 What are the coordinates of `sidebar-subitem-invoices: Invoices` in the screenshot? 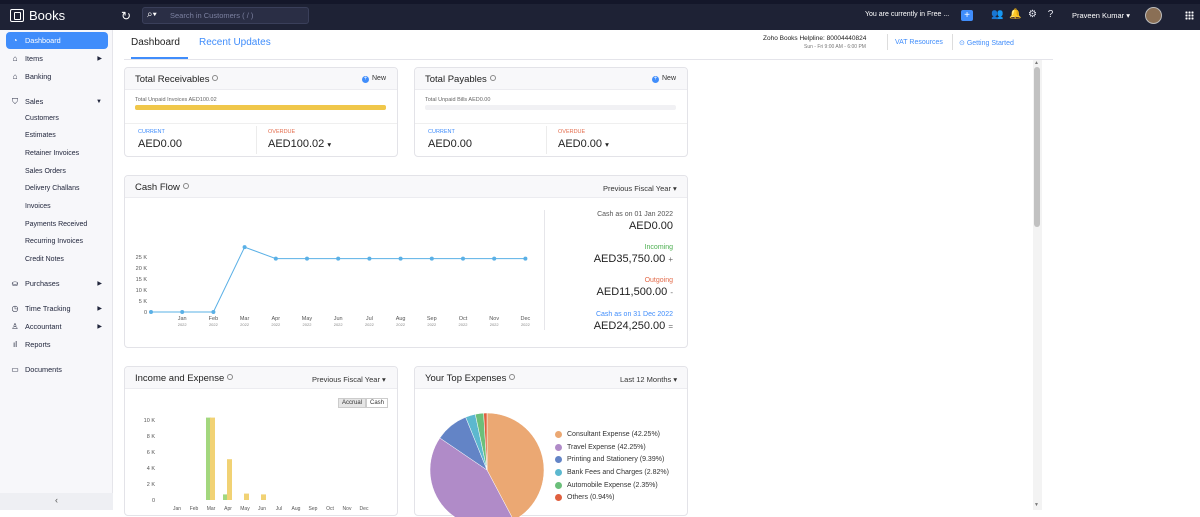 It's located at (38, 206).